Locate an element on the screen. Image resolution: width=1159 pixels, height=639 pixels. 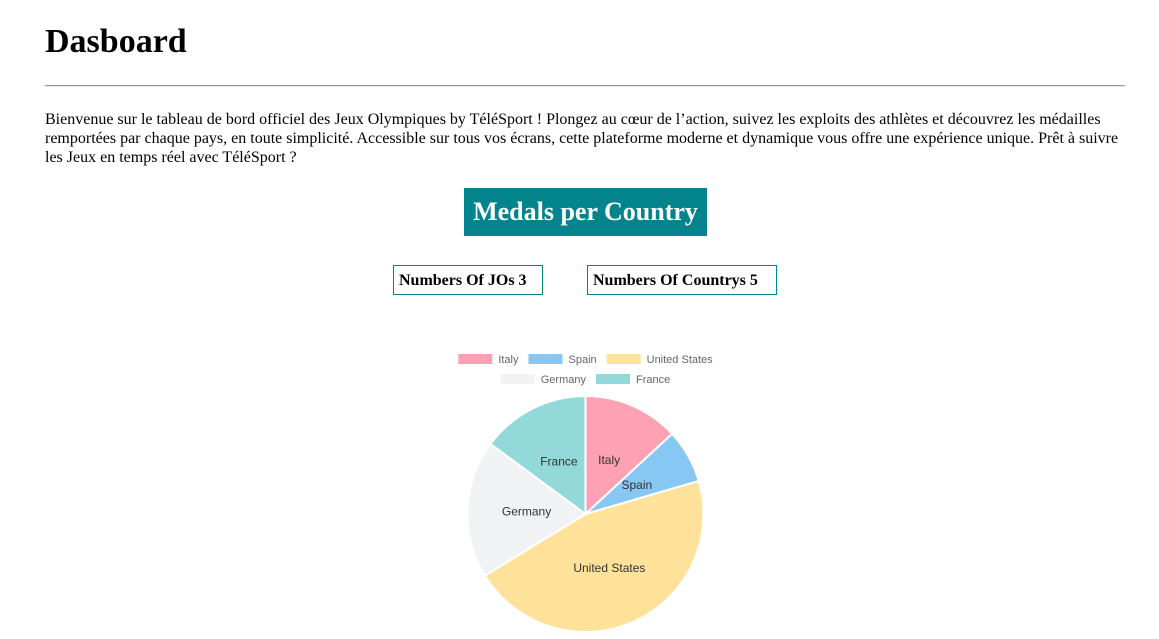
chart-title: Medals per Country is located at coordinates (585, 212).